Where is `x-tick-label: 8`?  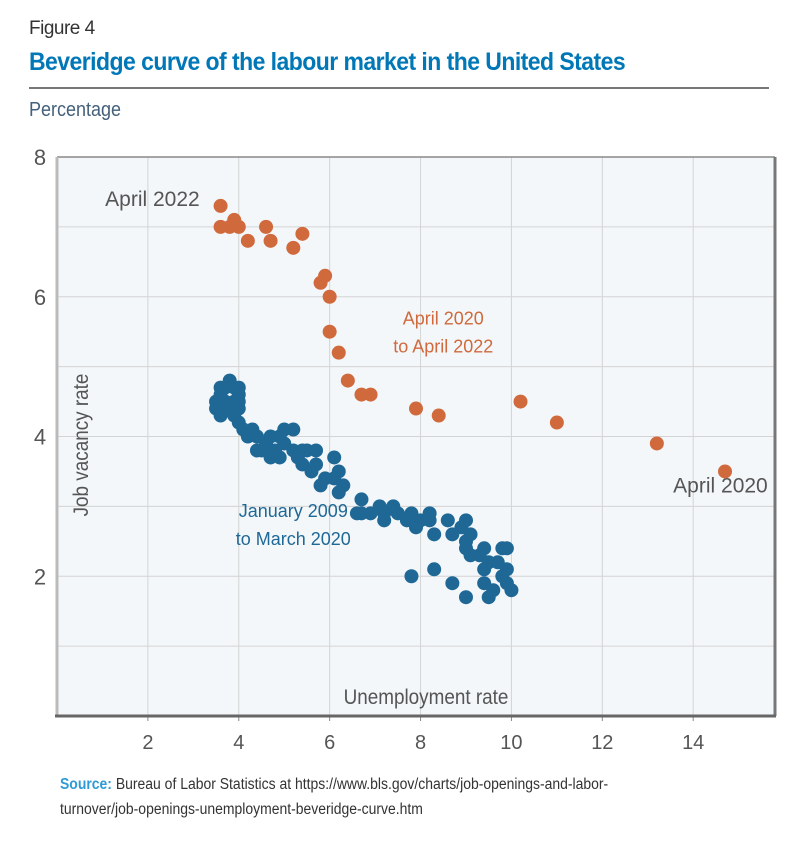
x-tick-label: 8 is located at coordinates (420, 743).